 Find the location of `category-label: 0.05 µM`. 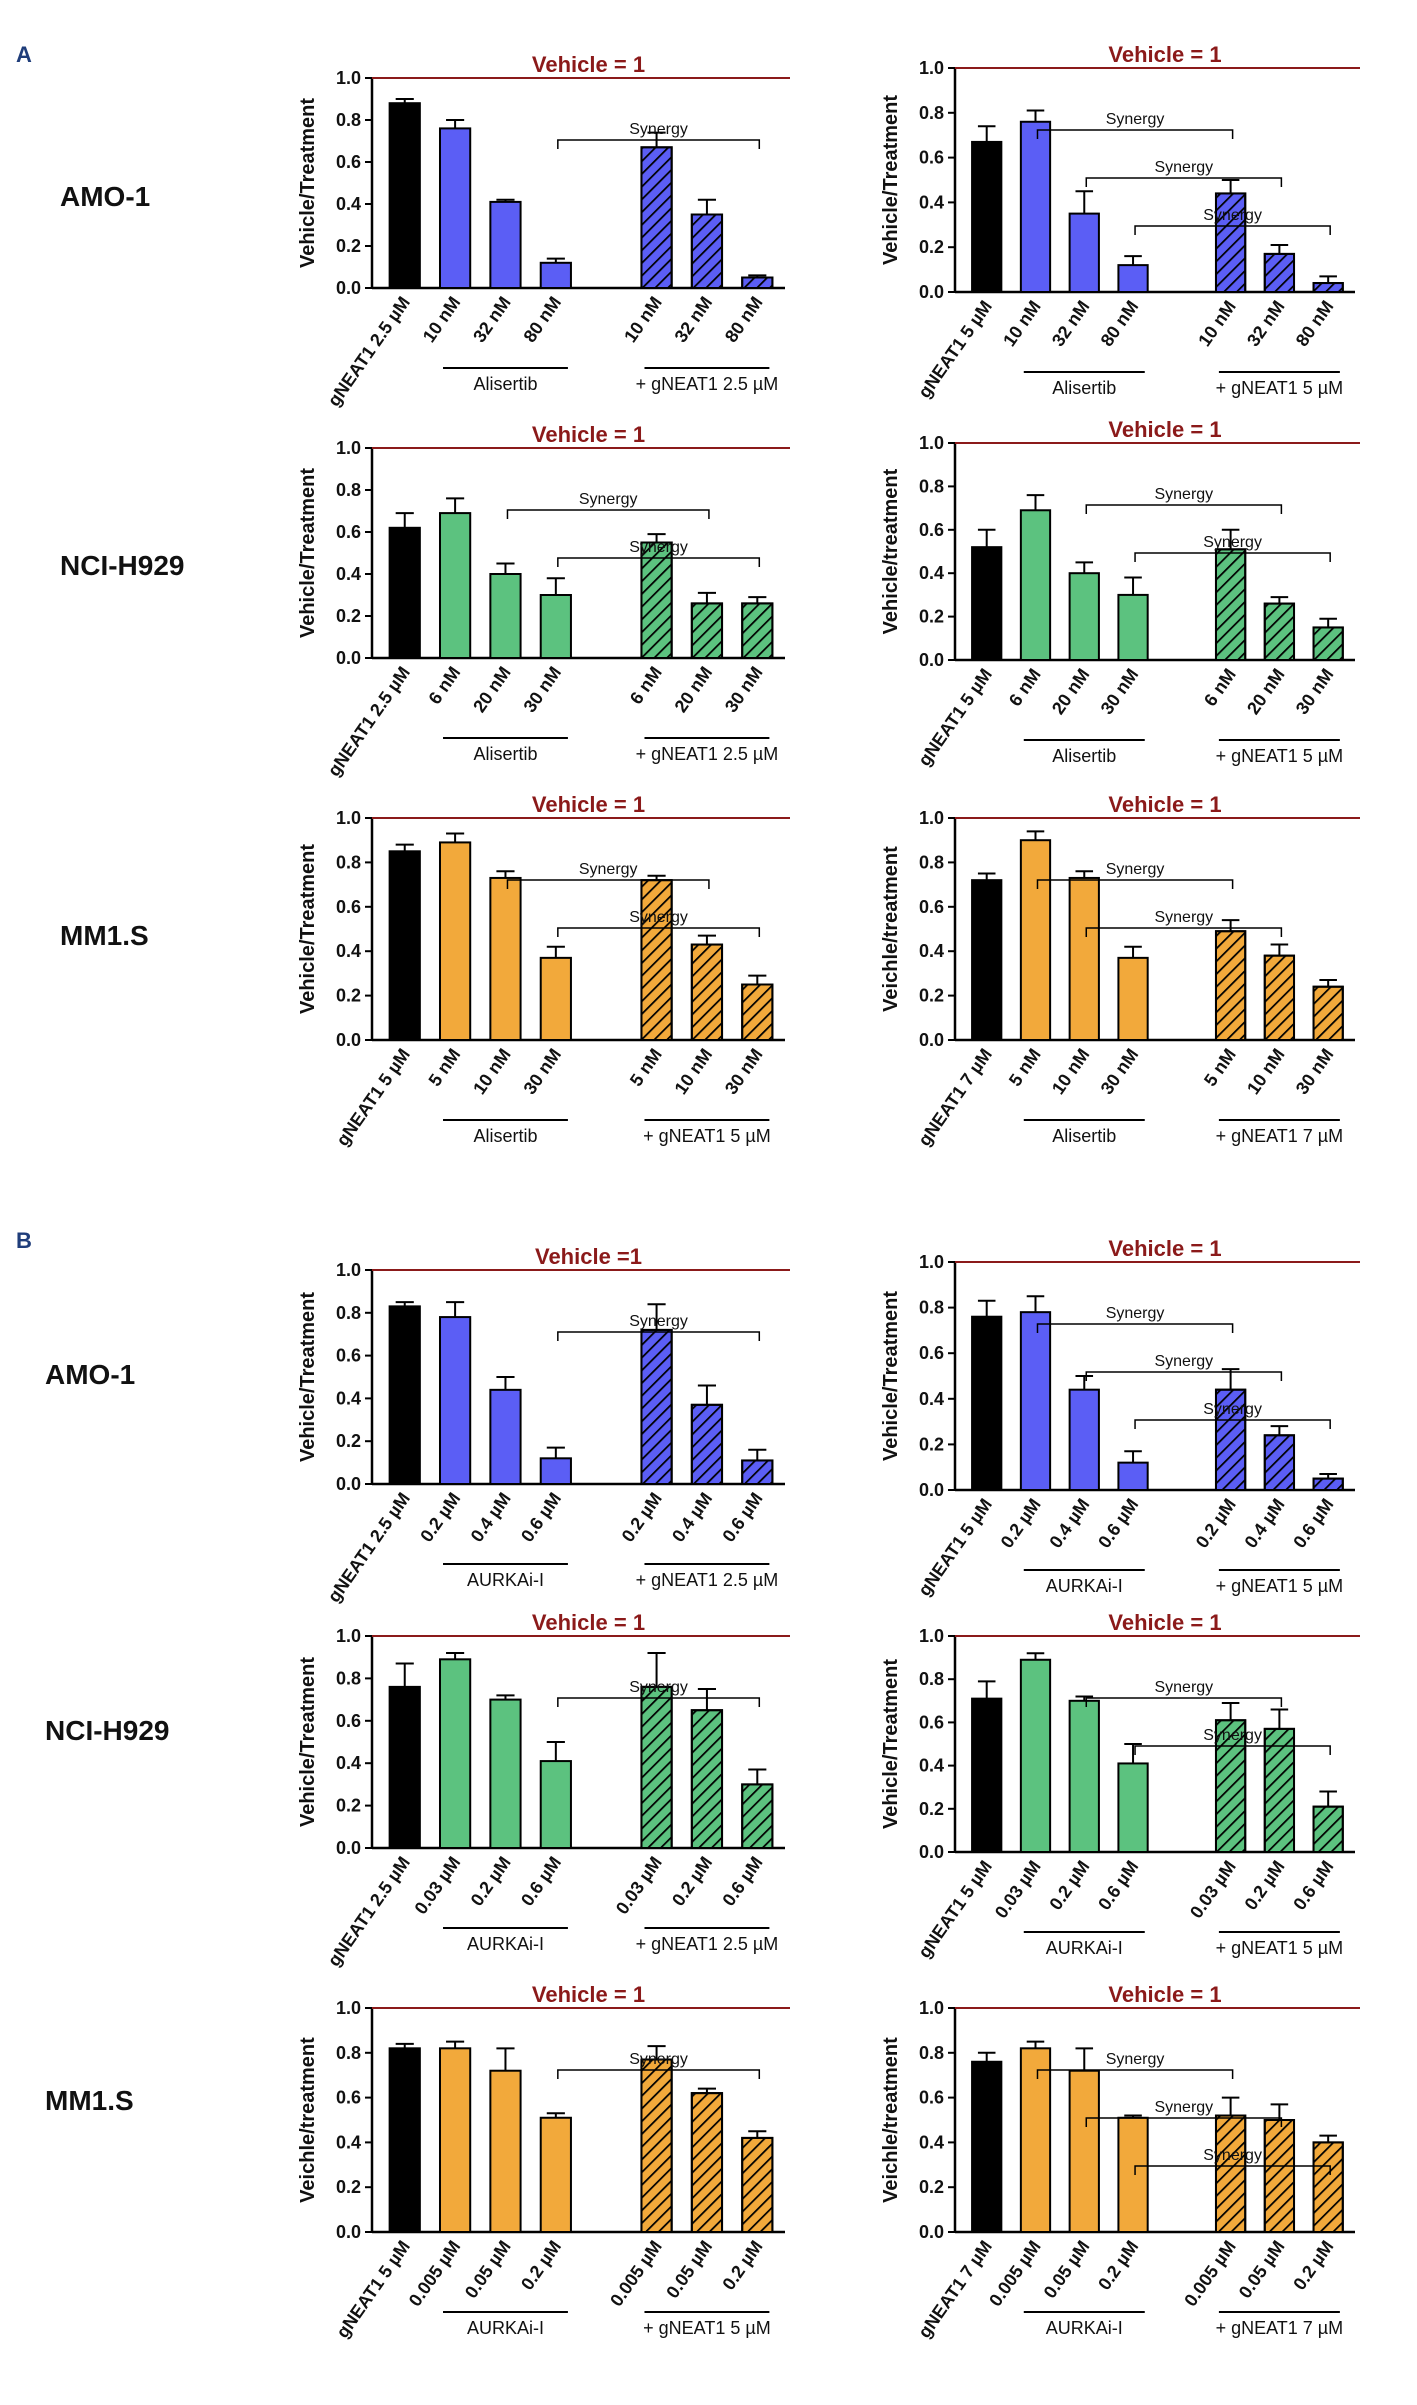

category-label: 0.05 µM is located at coordinates (1262, 2269).